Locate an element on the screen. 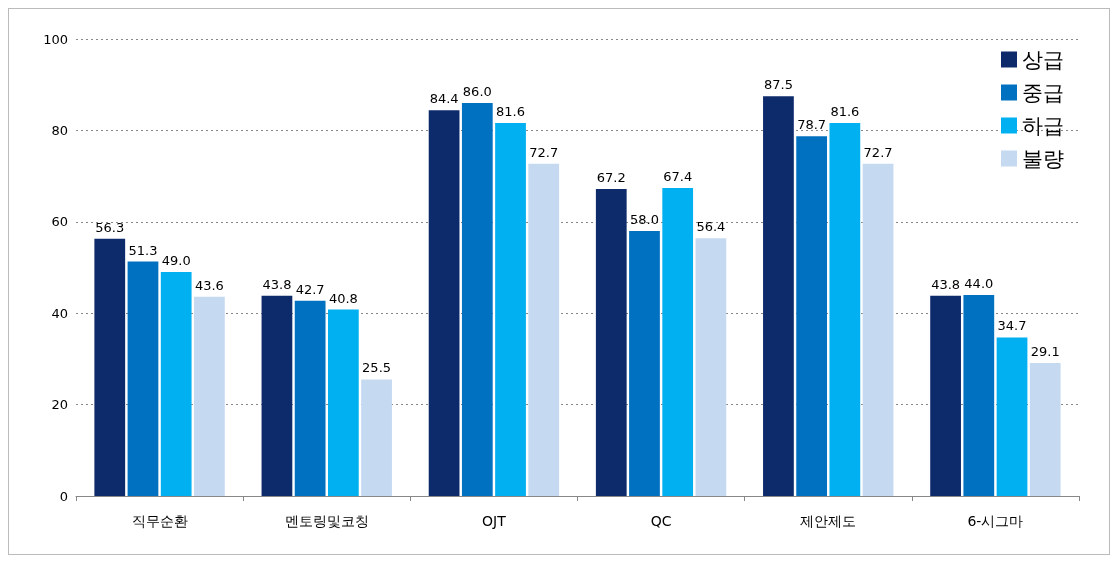 The height and width of the screenshot is (561, 1117). data-label: 58.0 is located at coordinates (644, 219).